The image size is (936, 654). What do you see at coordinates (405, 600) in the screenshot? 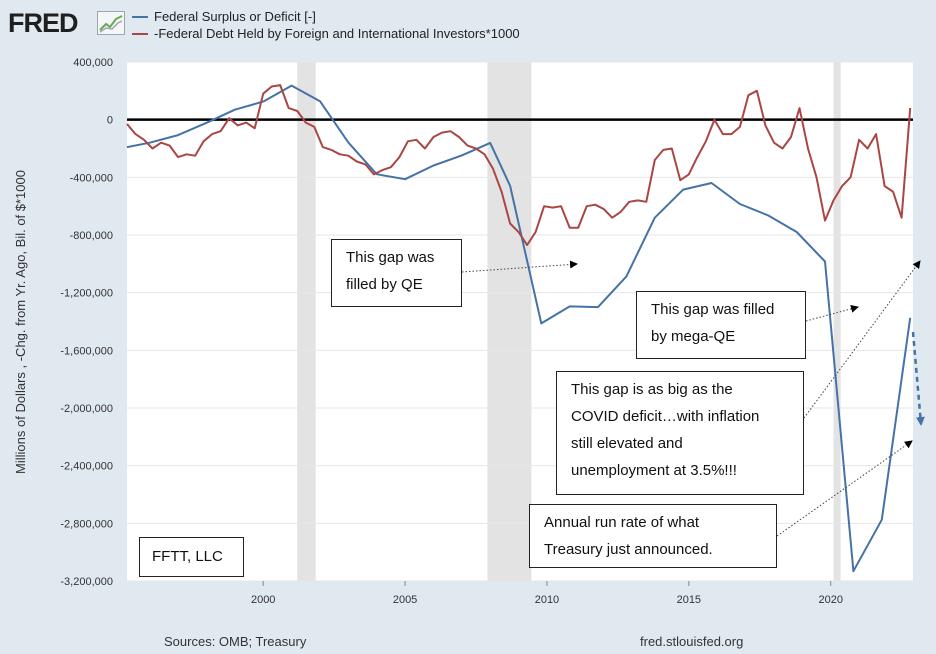
I see `x-tick-label: 2005` at bounding box center [405, 600].